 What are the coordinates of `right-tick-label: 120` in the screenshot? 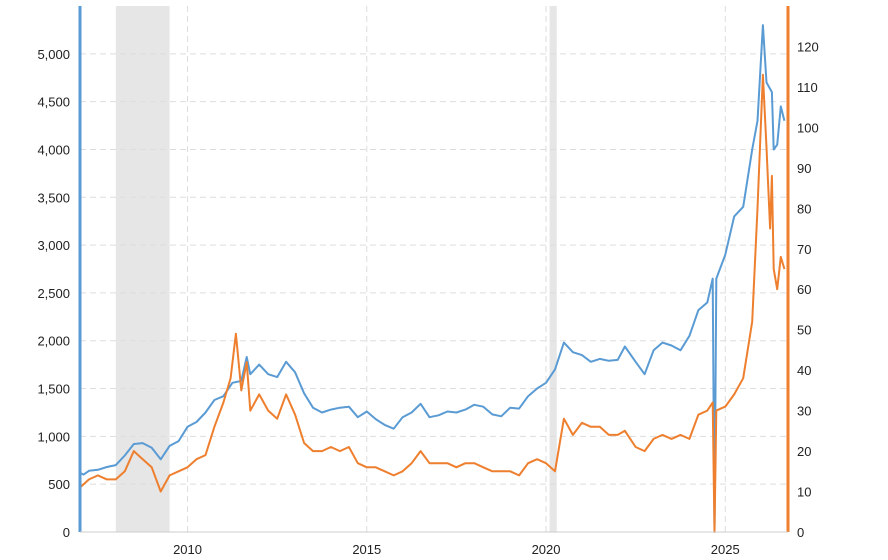 It's located at (808, 46).